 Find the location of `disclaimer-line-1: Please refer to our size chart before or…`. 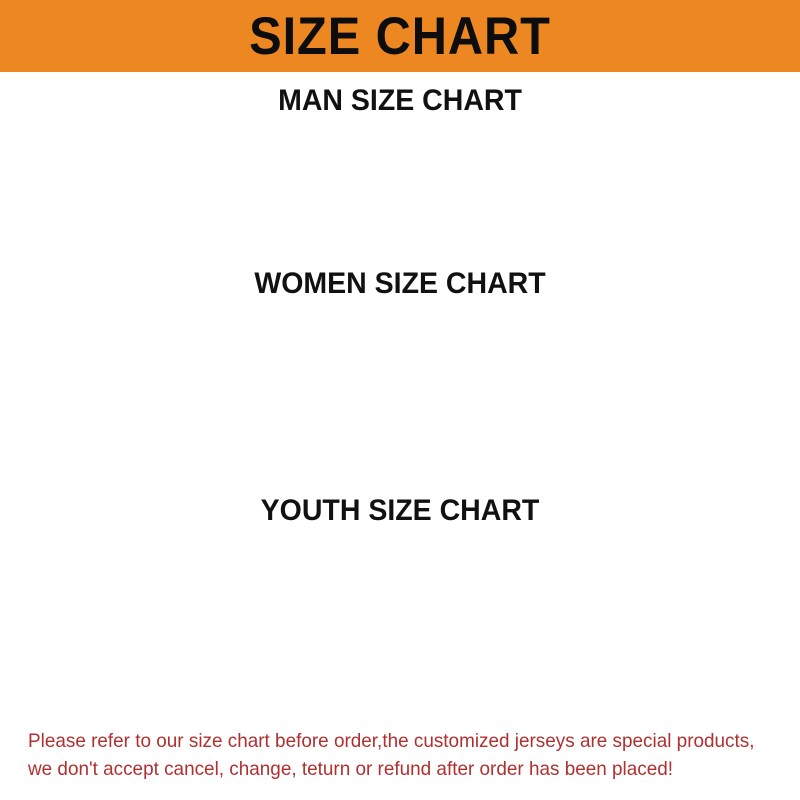

disclaimer-line-1: Please refer to our size chart before or… is located at coordinates (391, 741).